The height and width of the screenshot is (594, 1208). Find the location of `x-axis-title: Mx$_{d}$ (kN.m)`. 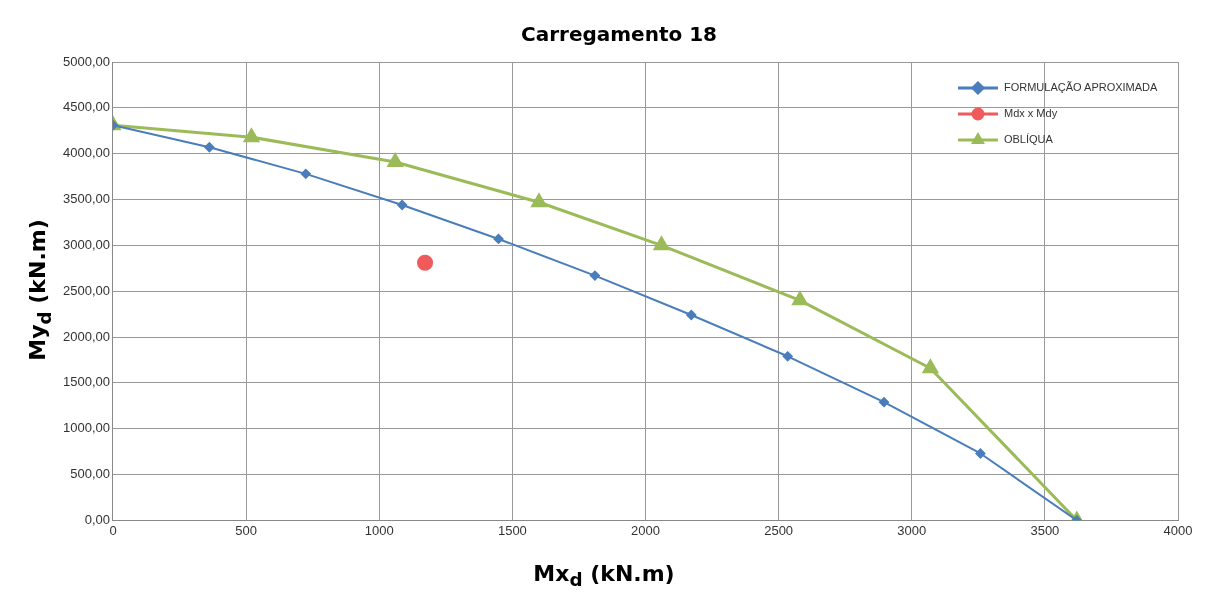

x-axis-title: Mx$_{d}$ (kN.m) is located at coordinates (604, 575).